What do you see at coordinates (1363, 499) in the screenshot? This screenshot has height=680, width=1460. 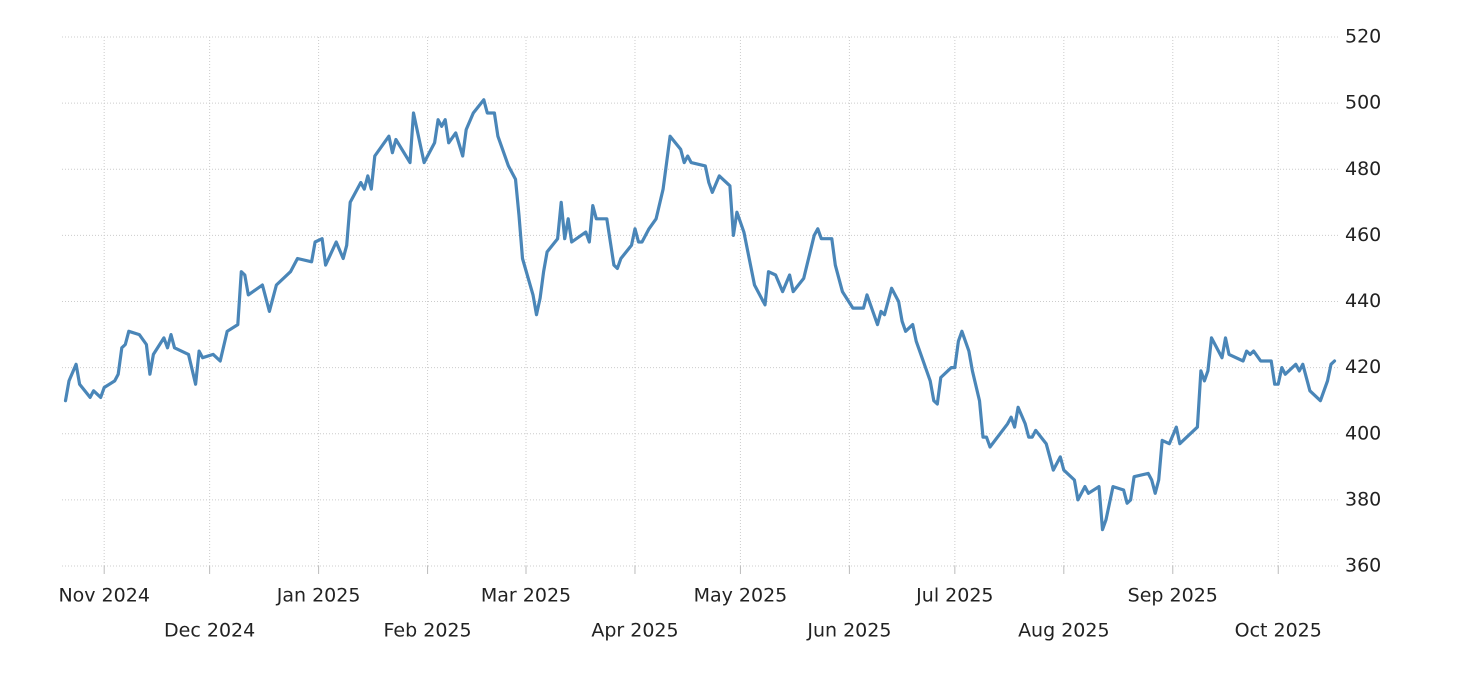 I see `y-tick-label: 380` at bounding box center [1363, 499].